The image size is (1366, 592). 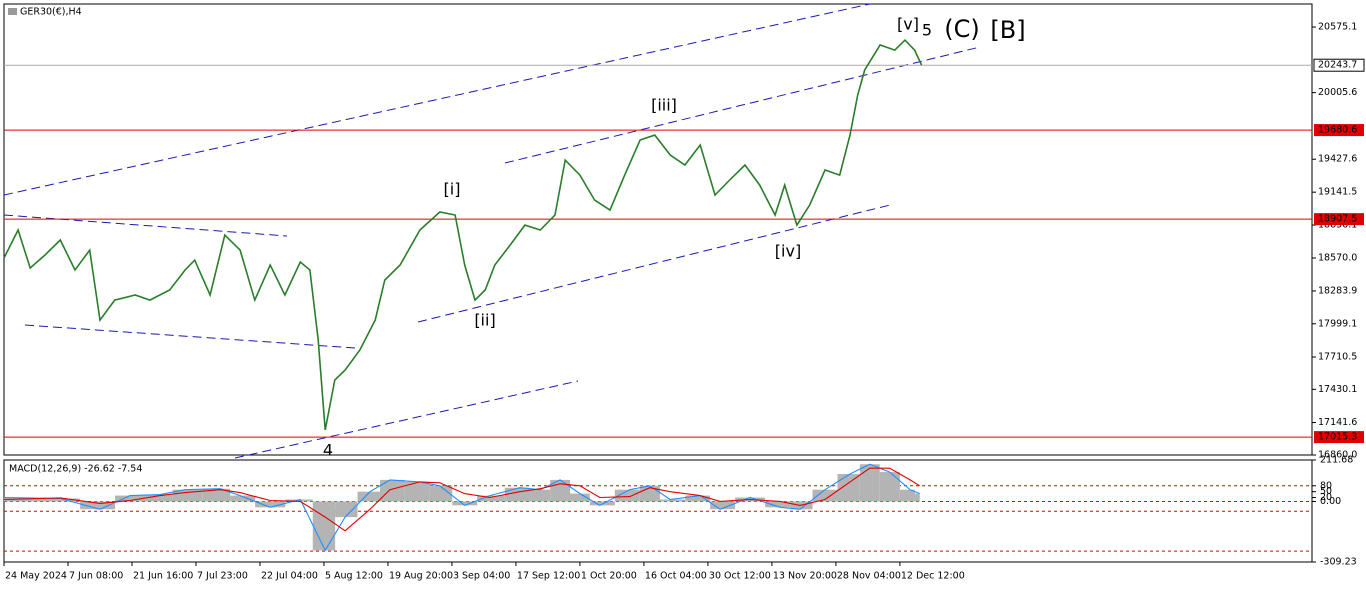 What do you see at coordinates (805, 576) in the screenshot?
I see `x-tick-label: 13 Nov 20:00` at bounding box center [805, 576].